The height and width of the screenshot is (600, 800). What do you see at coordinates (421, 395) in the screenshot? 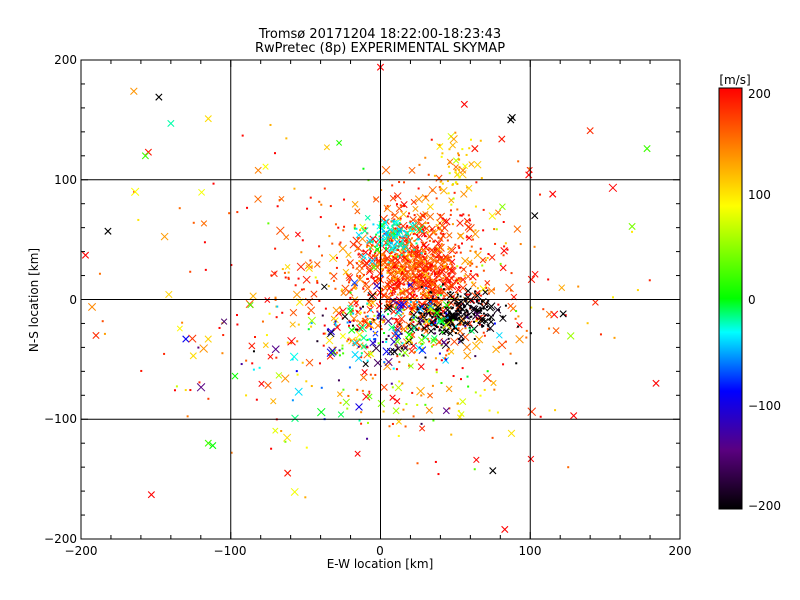
I see `data-point-2075` at bounding box center [421, 395].